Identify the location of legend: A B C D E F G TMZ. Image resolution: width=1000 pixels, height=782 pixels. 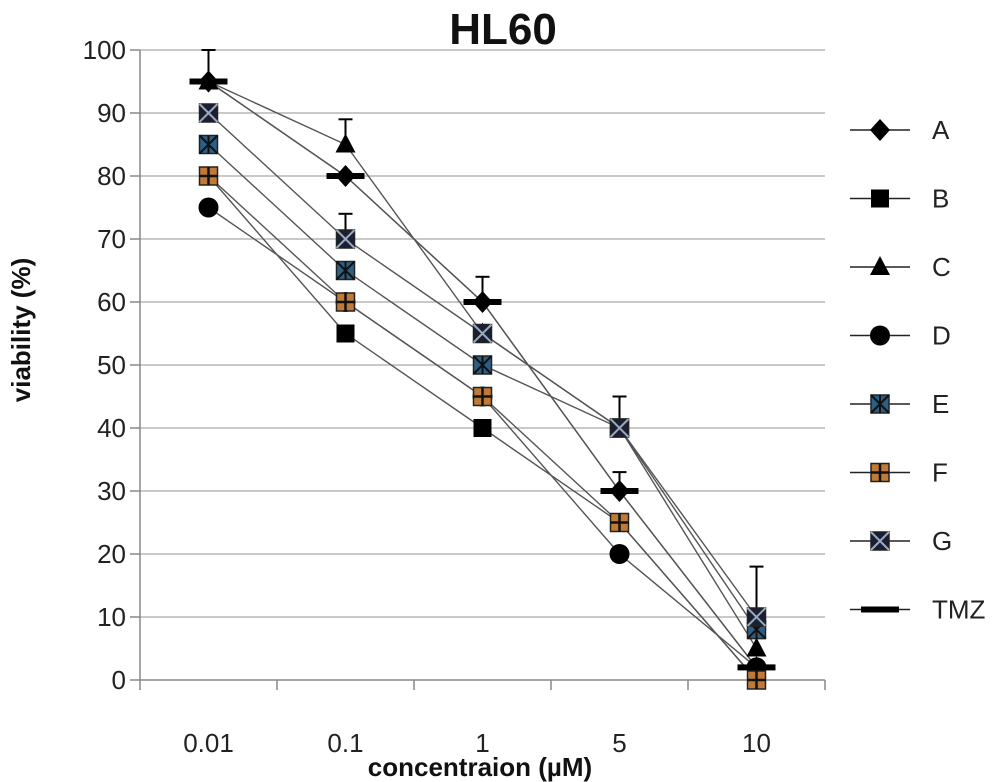
(918, 370).